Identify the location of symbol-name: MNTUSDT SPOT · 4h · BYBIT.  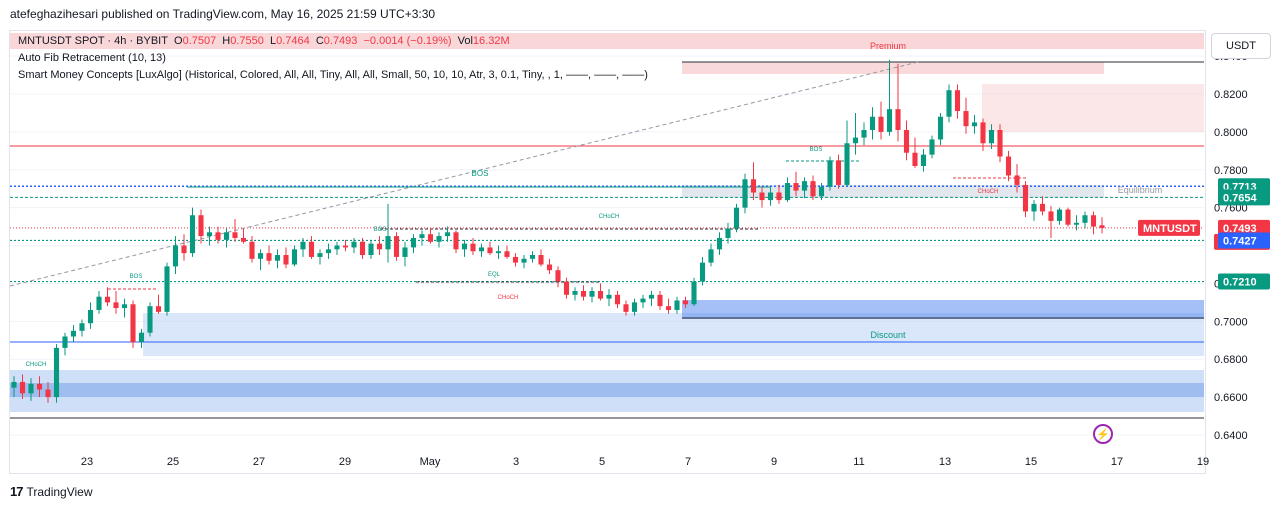
(93, 41).